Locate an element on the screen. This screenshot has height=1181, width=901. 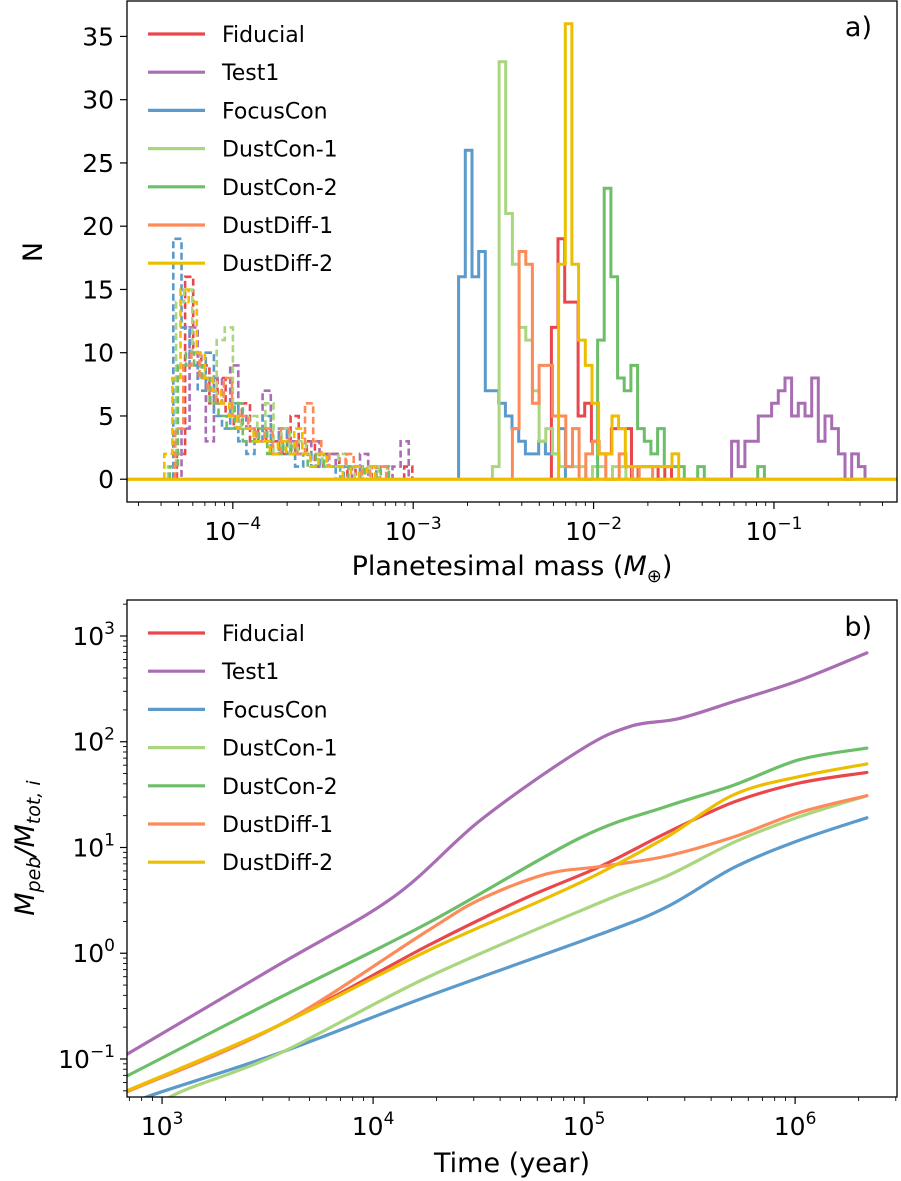
x-tick-label: 10⁻⁴ is located at coordinates (232, 530).